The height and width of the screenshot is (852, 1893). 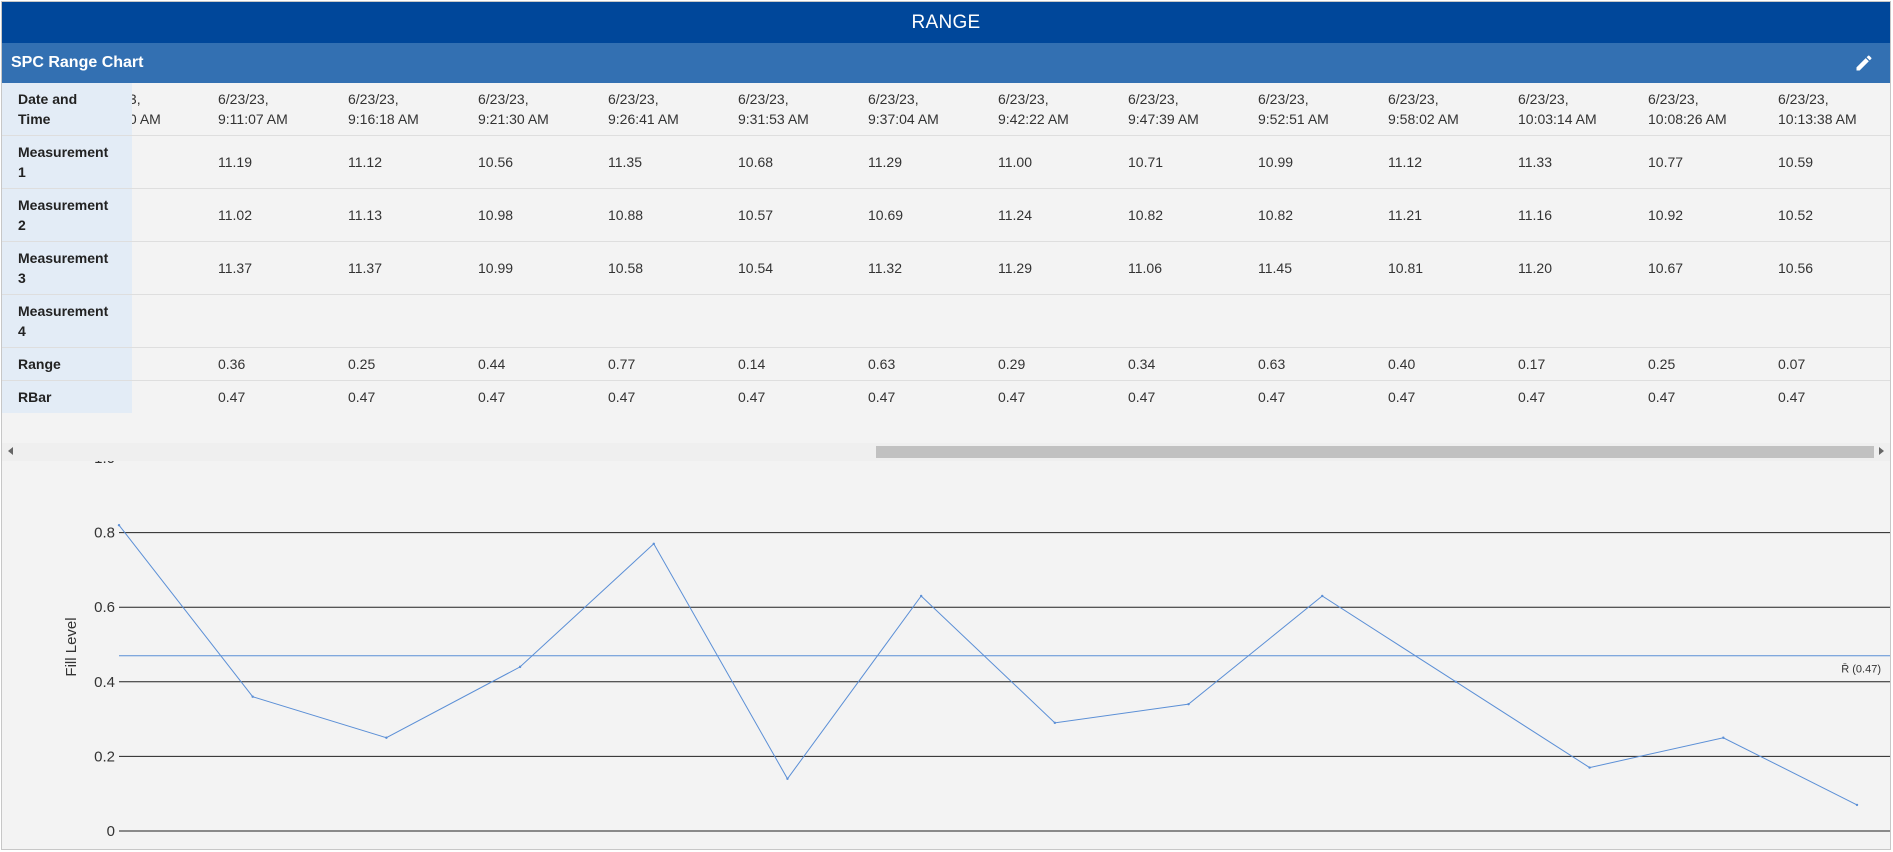 What do you see at coordinates (1146, 162) in the screenshot?
I see `cell-text: 10.71` at bounding box center [1146, 162].